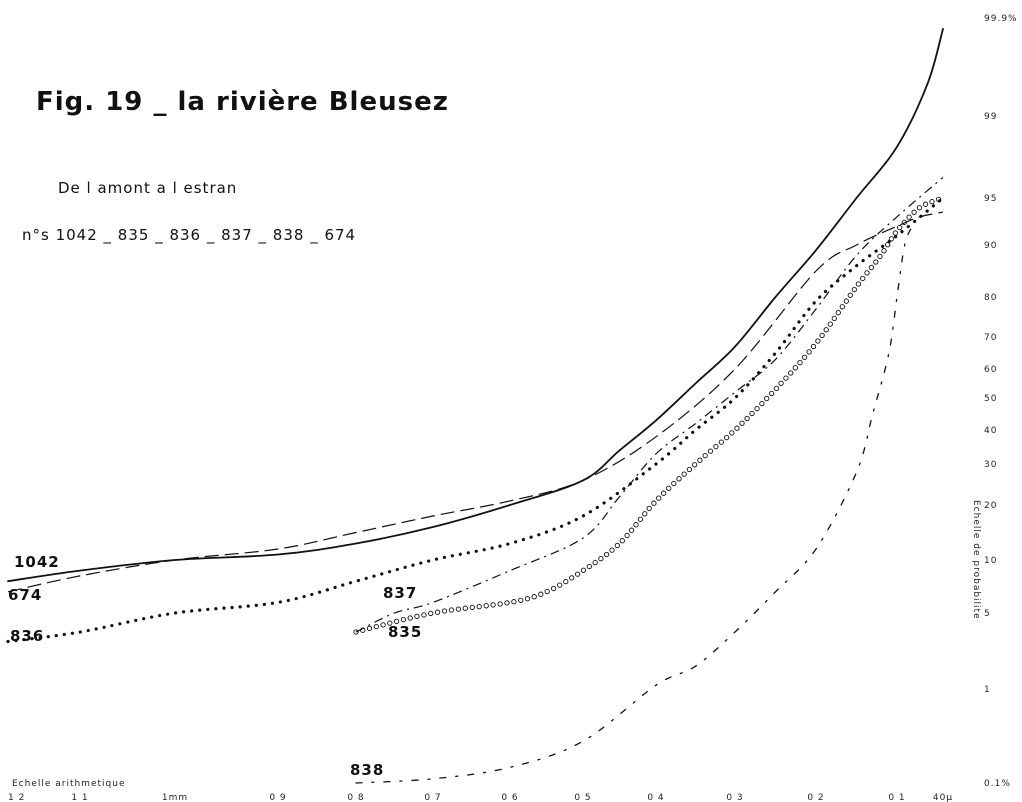  Describe the element at coordinates (69, 784) in the screenshot. I see `x-axis-label: Echelle arithmetique` at that location.